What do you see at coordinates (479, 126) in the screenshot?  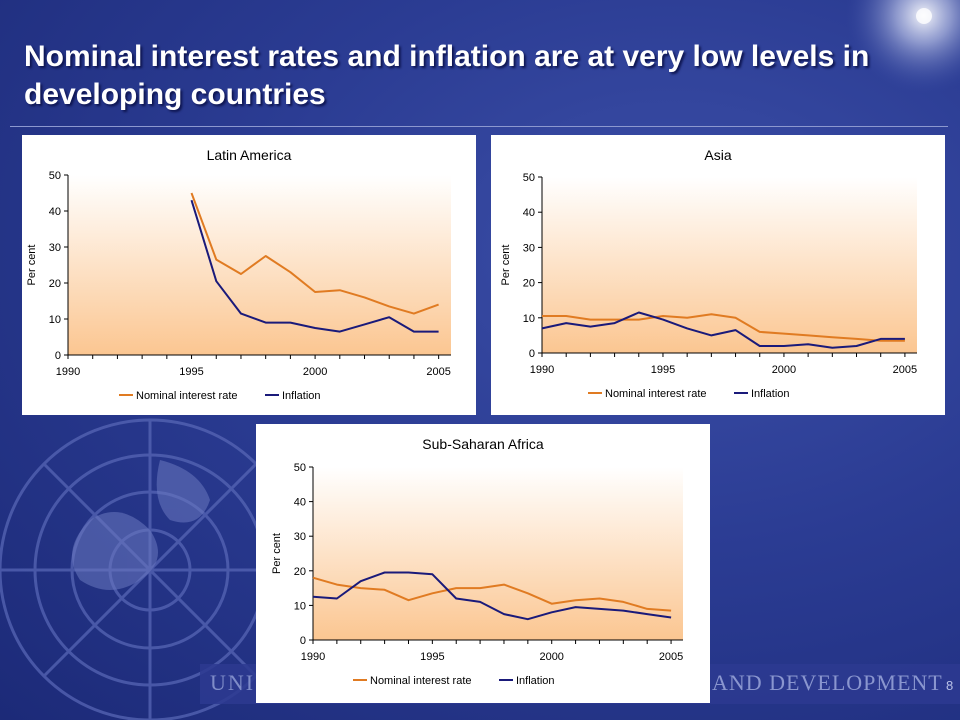 I see `title-divider` at bounding box center [479, 126].